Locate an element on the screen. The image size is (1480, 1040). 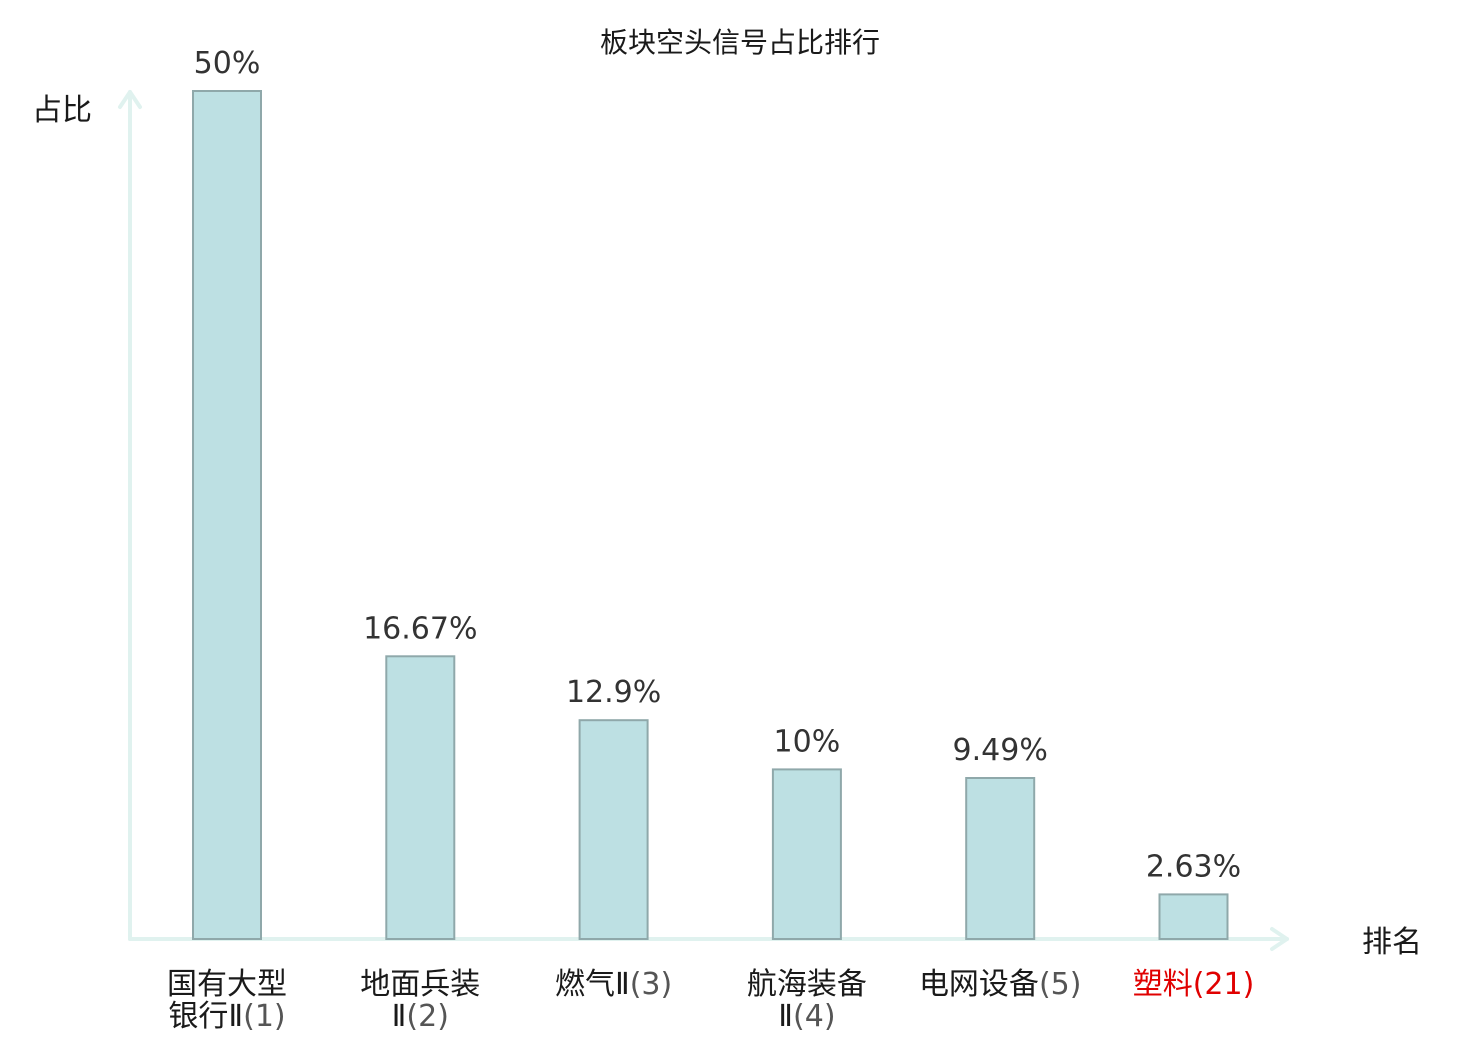
y-axis-arrow is located at coordinates (130, 99).